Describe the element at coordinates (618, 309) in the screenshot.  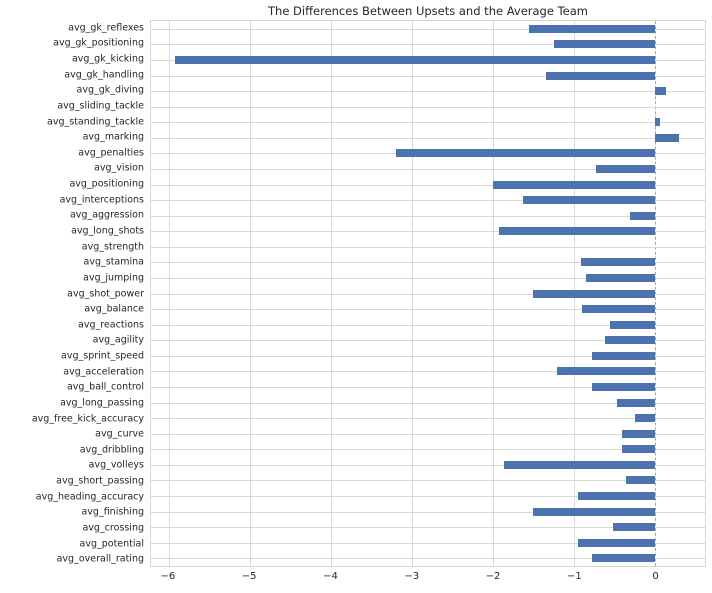
I see `bar-avg_balance` at that location.